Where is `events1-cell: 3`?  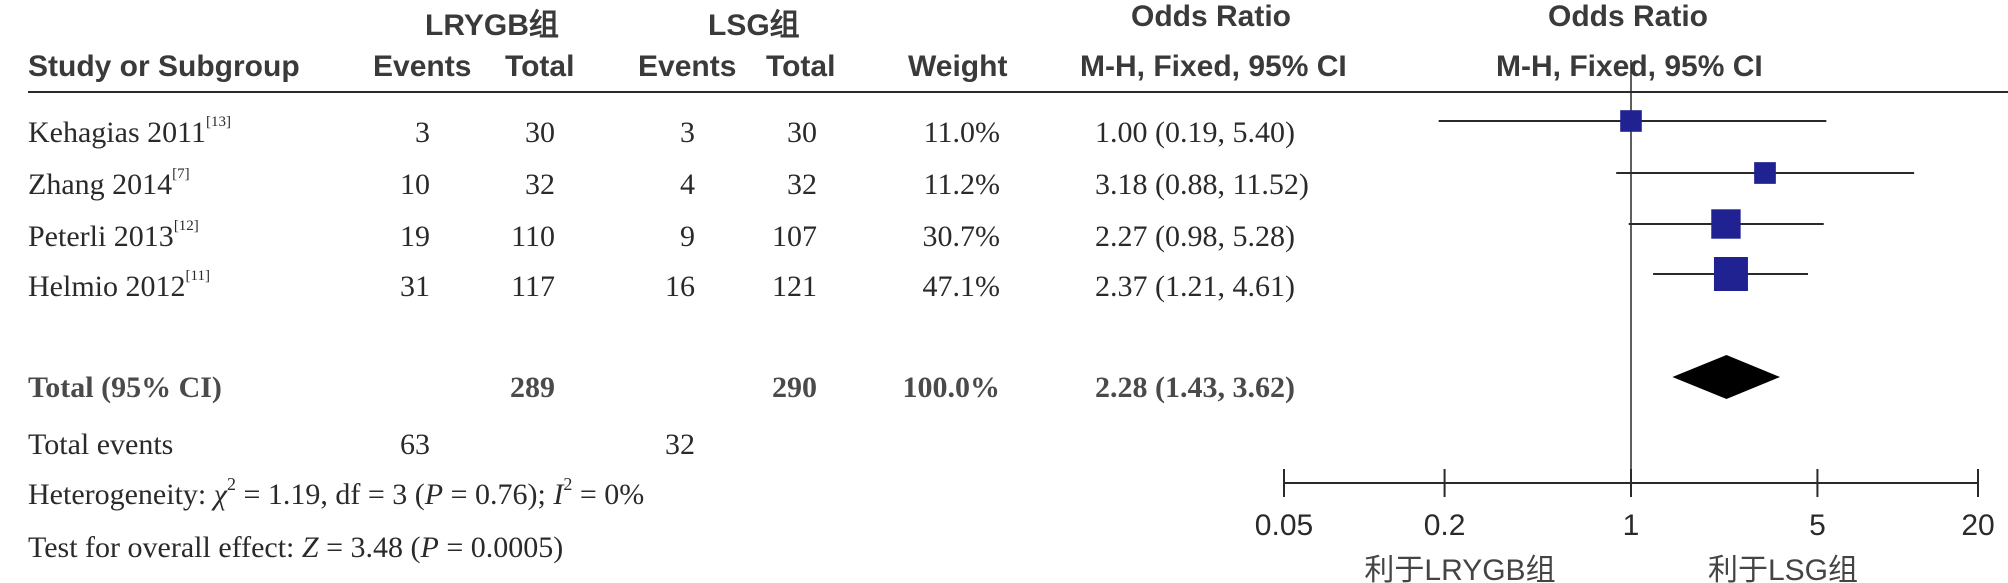
events1-cell: 3 is located at coordinates (422, 132).